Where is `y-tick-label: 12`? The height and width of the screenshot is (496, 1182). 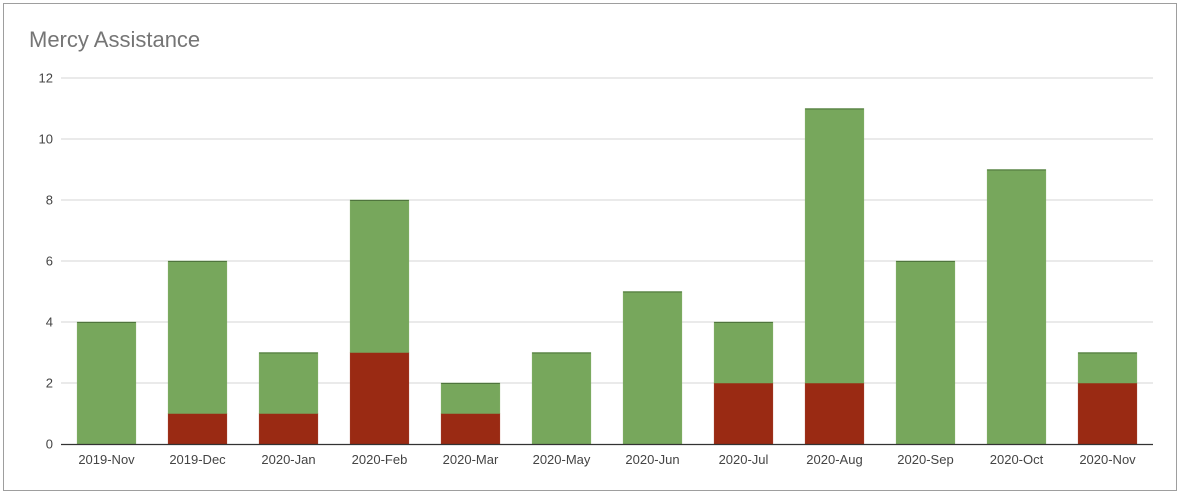 y-tick-label: 12 is located at coordinates (46, 78).